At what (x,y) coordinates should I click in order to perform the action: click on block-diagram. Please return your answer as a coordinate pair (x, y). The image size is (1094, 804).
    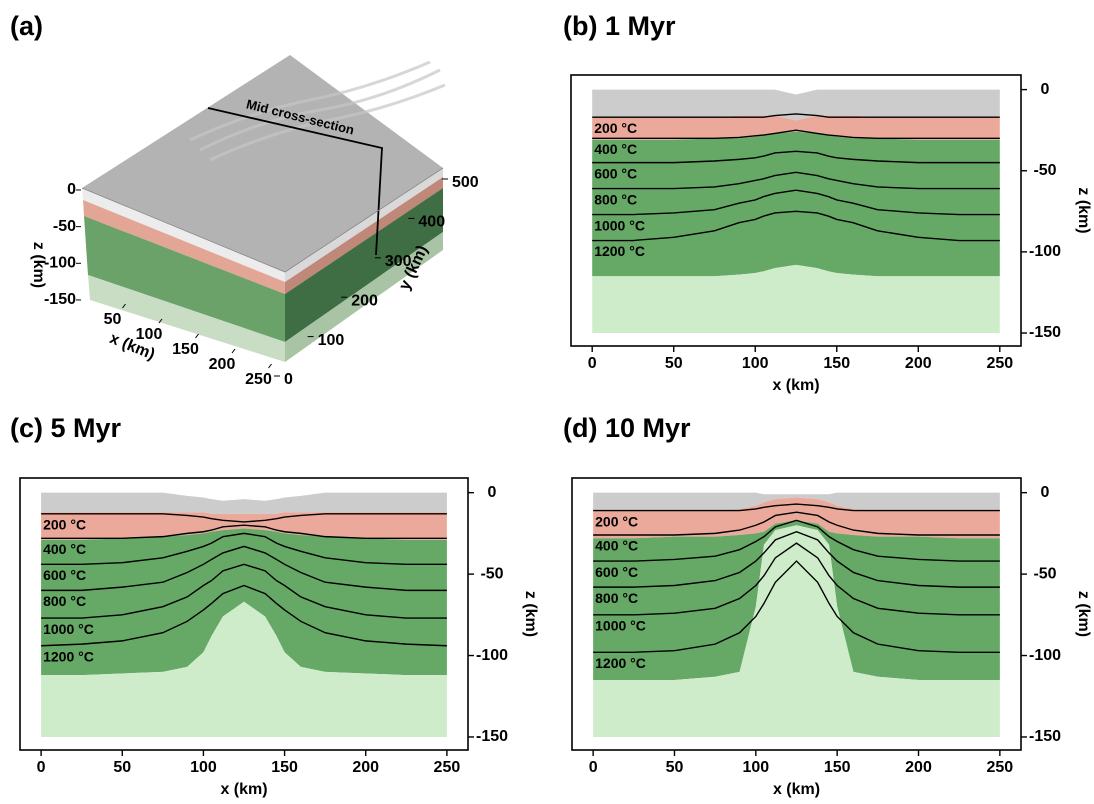
    Looking at the image, I should click on (263, 208).